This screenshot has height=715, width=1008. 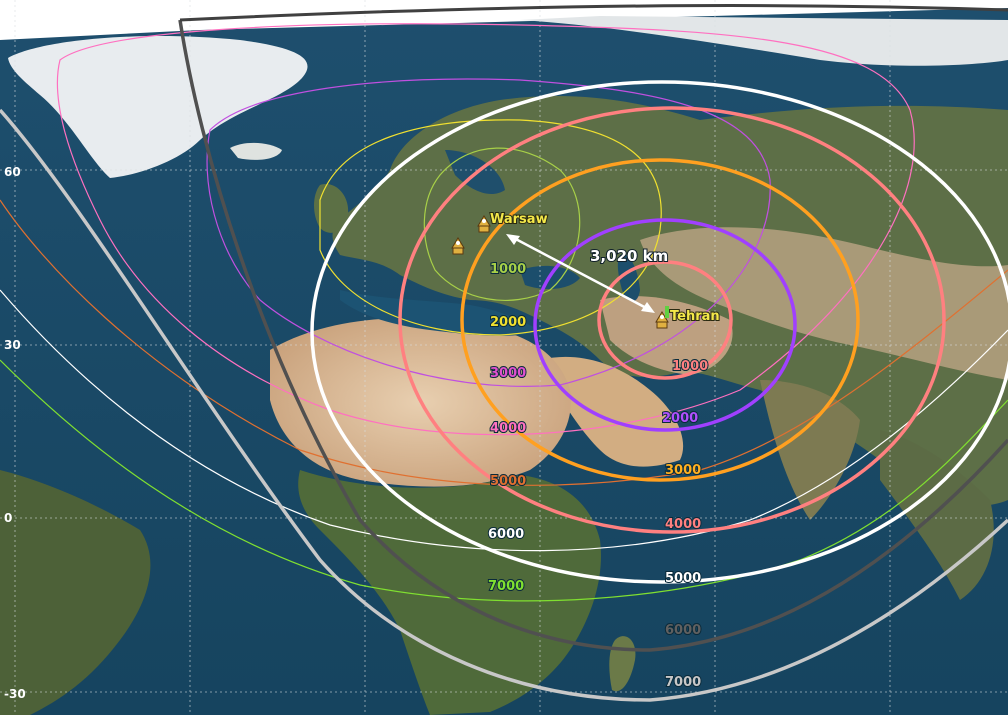 I want to click on tehran-ring-label-3000: 3000, so click(x=683, y=470).